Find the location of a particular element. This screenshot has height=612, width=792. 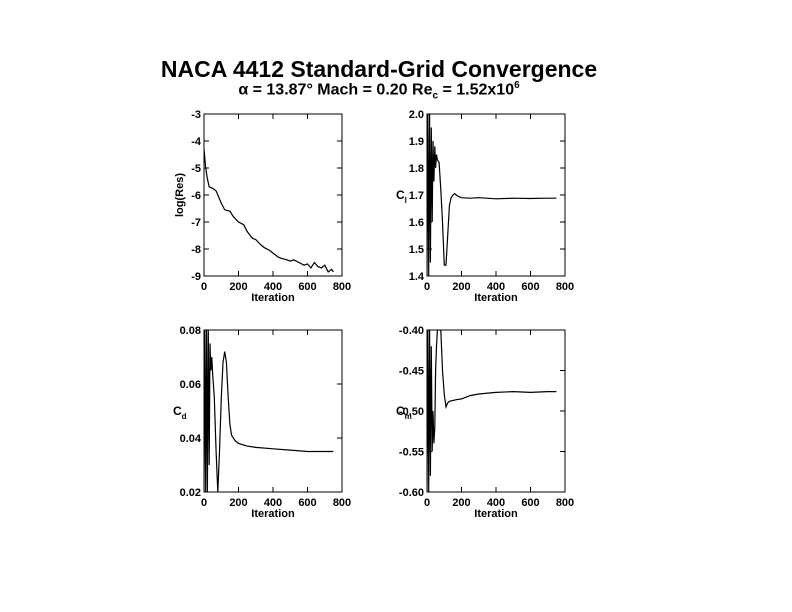

y-tick-label-cl: 1.7 is located at coordinates (416, 196).